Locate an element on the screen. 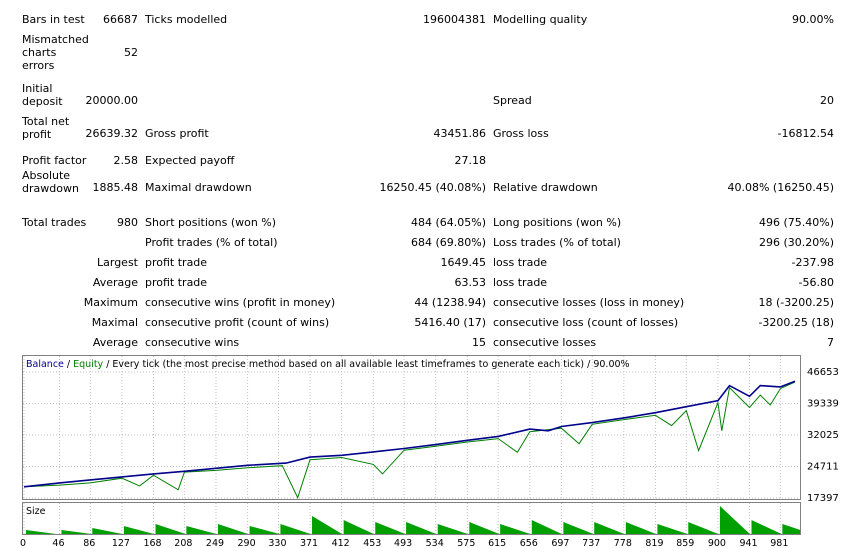 The image size is (863, 548). size-canvas: Size is located at coordinates (418, 518).